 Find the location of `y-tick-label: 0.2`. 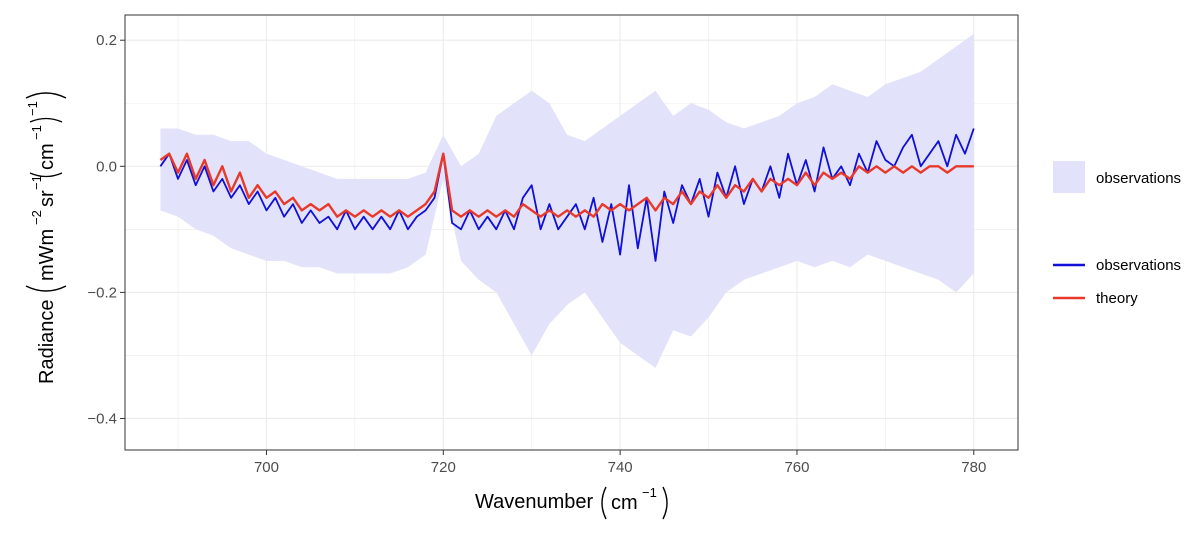

y-tick-label: 0.2 is located at coordinates (106, 40).